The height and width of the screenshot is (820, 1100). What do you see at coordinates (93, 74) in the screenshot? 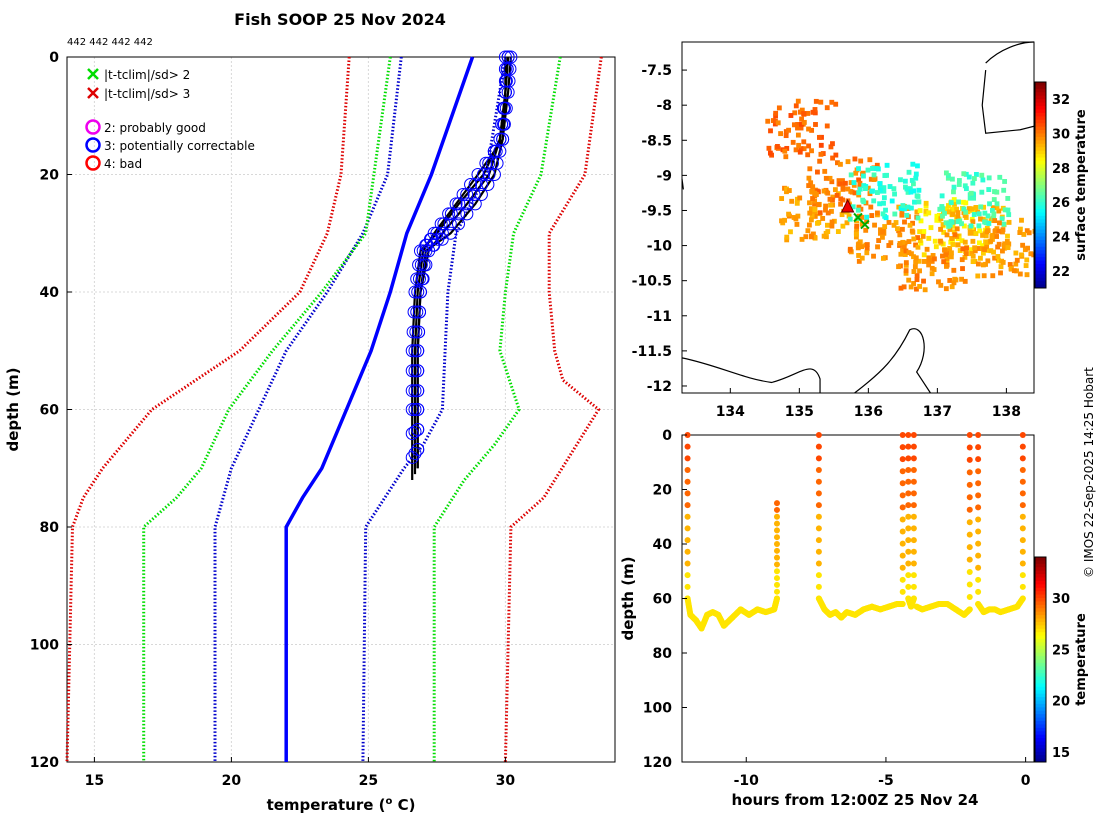
I see `legend-cross-marker` at bounding box center [93, 74].